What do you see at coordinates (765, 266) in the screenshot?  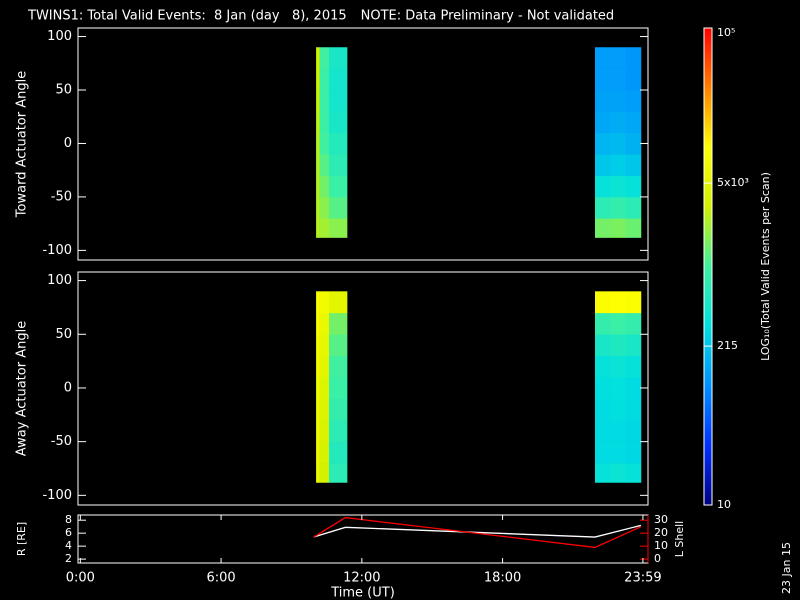 I see `colorbar-label: LOG₁₀(Total Valid Events per Scan)` at bounding box center [765, 266].